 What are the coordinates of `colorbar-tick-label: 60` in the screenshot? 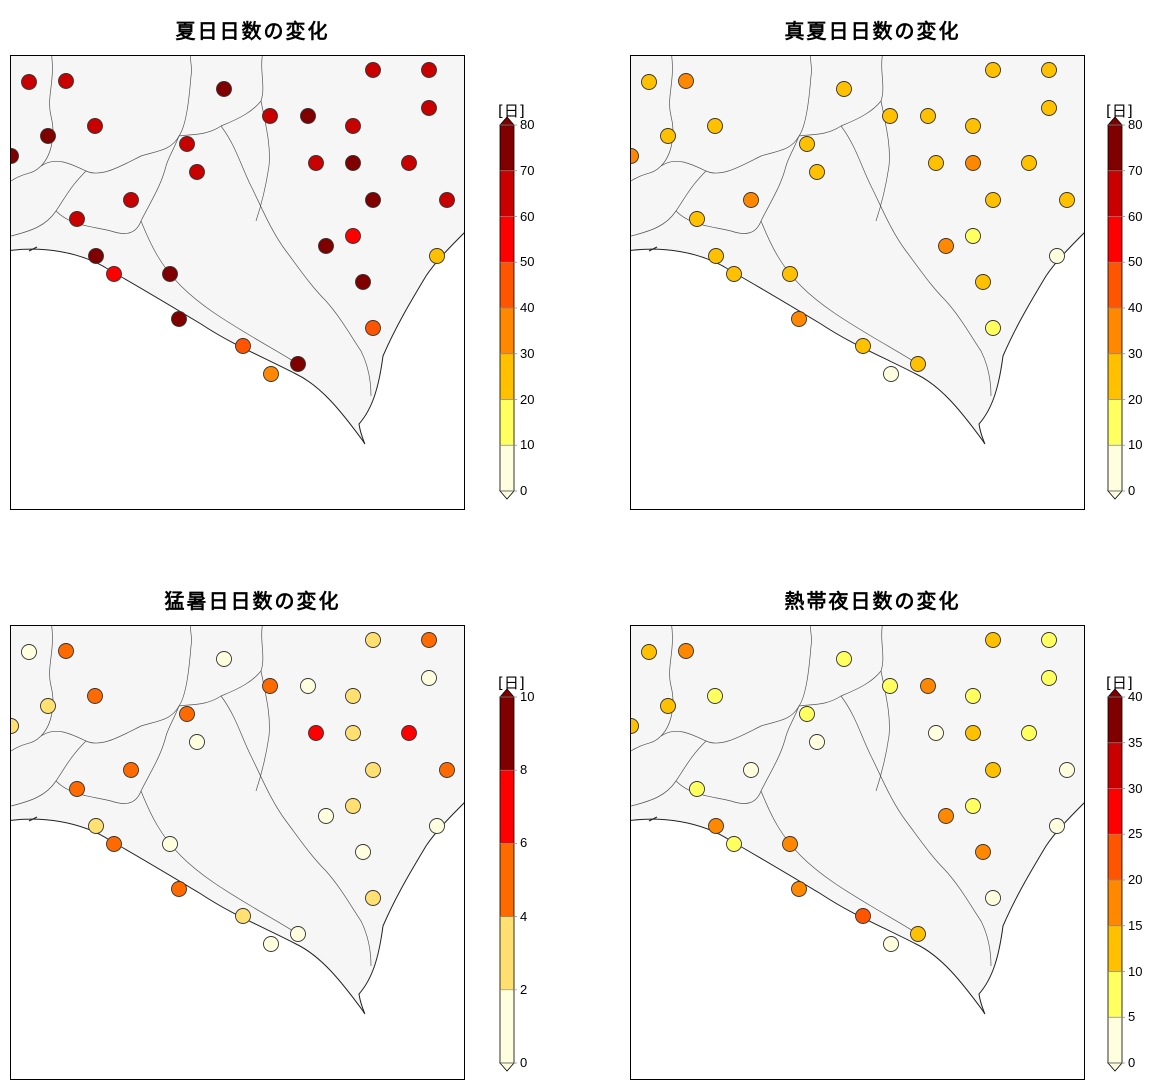 It's located at (527, 216).